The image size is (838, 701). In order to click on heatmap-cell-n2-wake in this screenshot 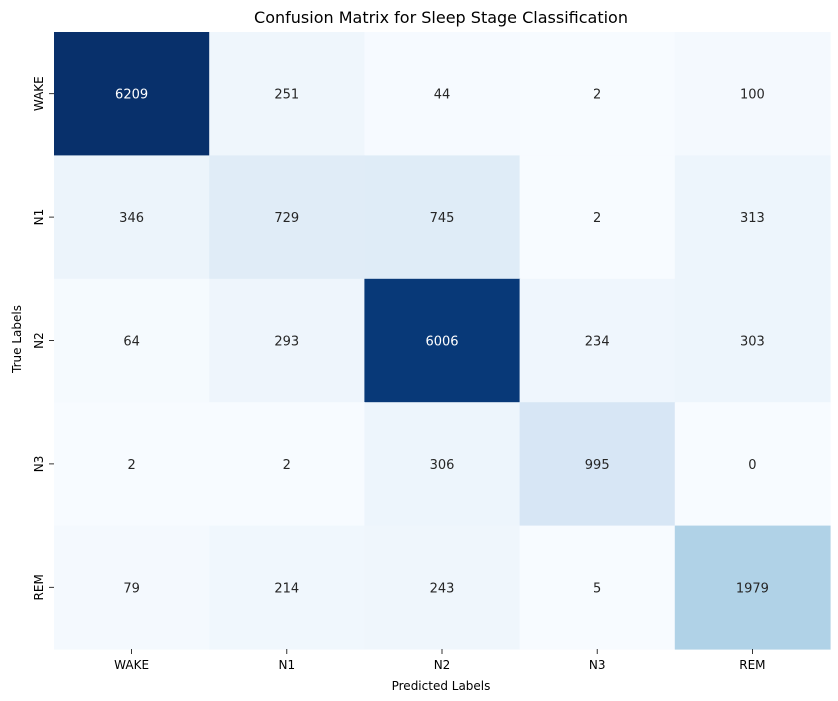, I will do `click(132, 340)`.